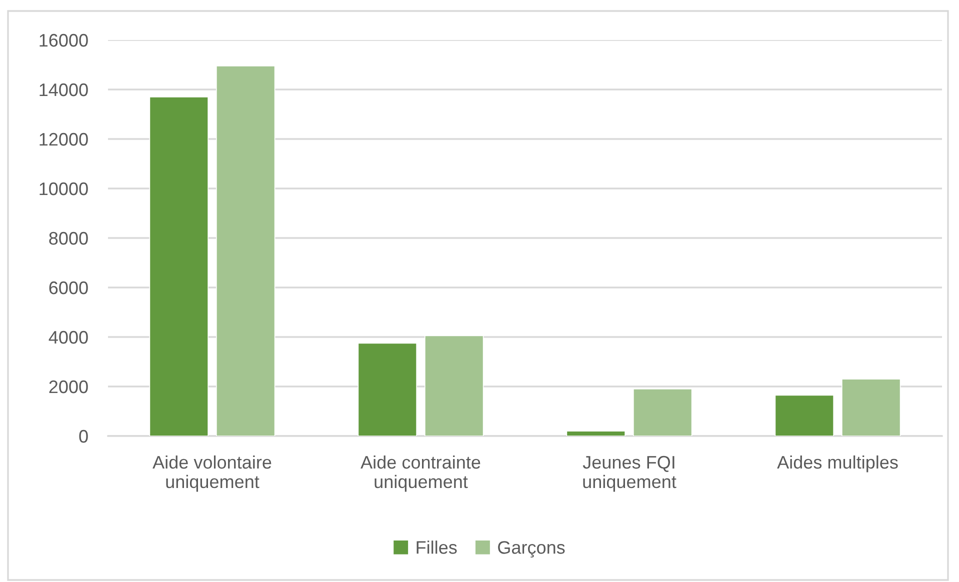 This screenshot has width=959, height=582. Describe the element at coordinates (436, 547) in the screenshot. I see `legend-label: Filles` at that location.